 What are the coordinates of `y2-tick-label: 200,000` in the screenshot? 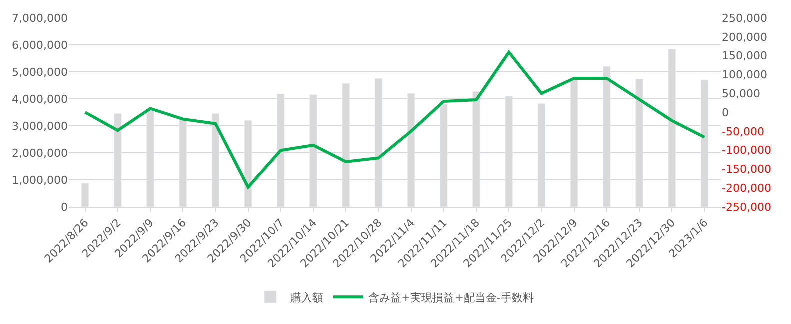 It's located at (745, 37).